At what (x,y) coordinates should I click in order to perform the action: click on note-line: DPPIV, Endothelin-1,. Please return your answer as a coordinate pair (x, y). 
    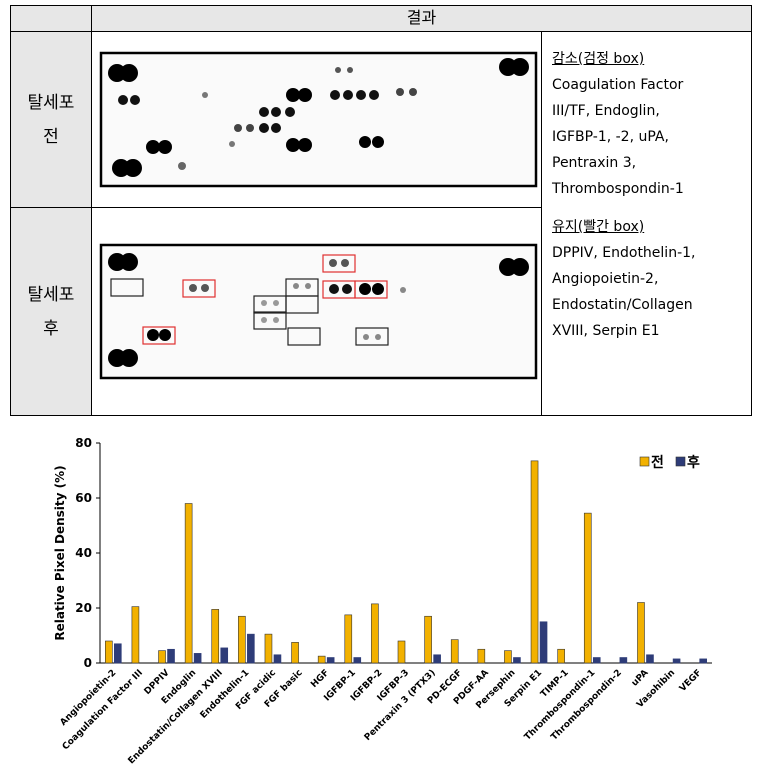
    Looking at the image, I should click on (624, 253).